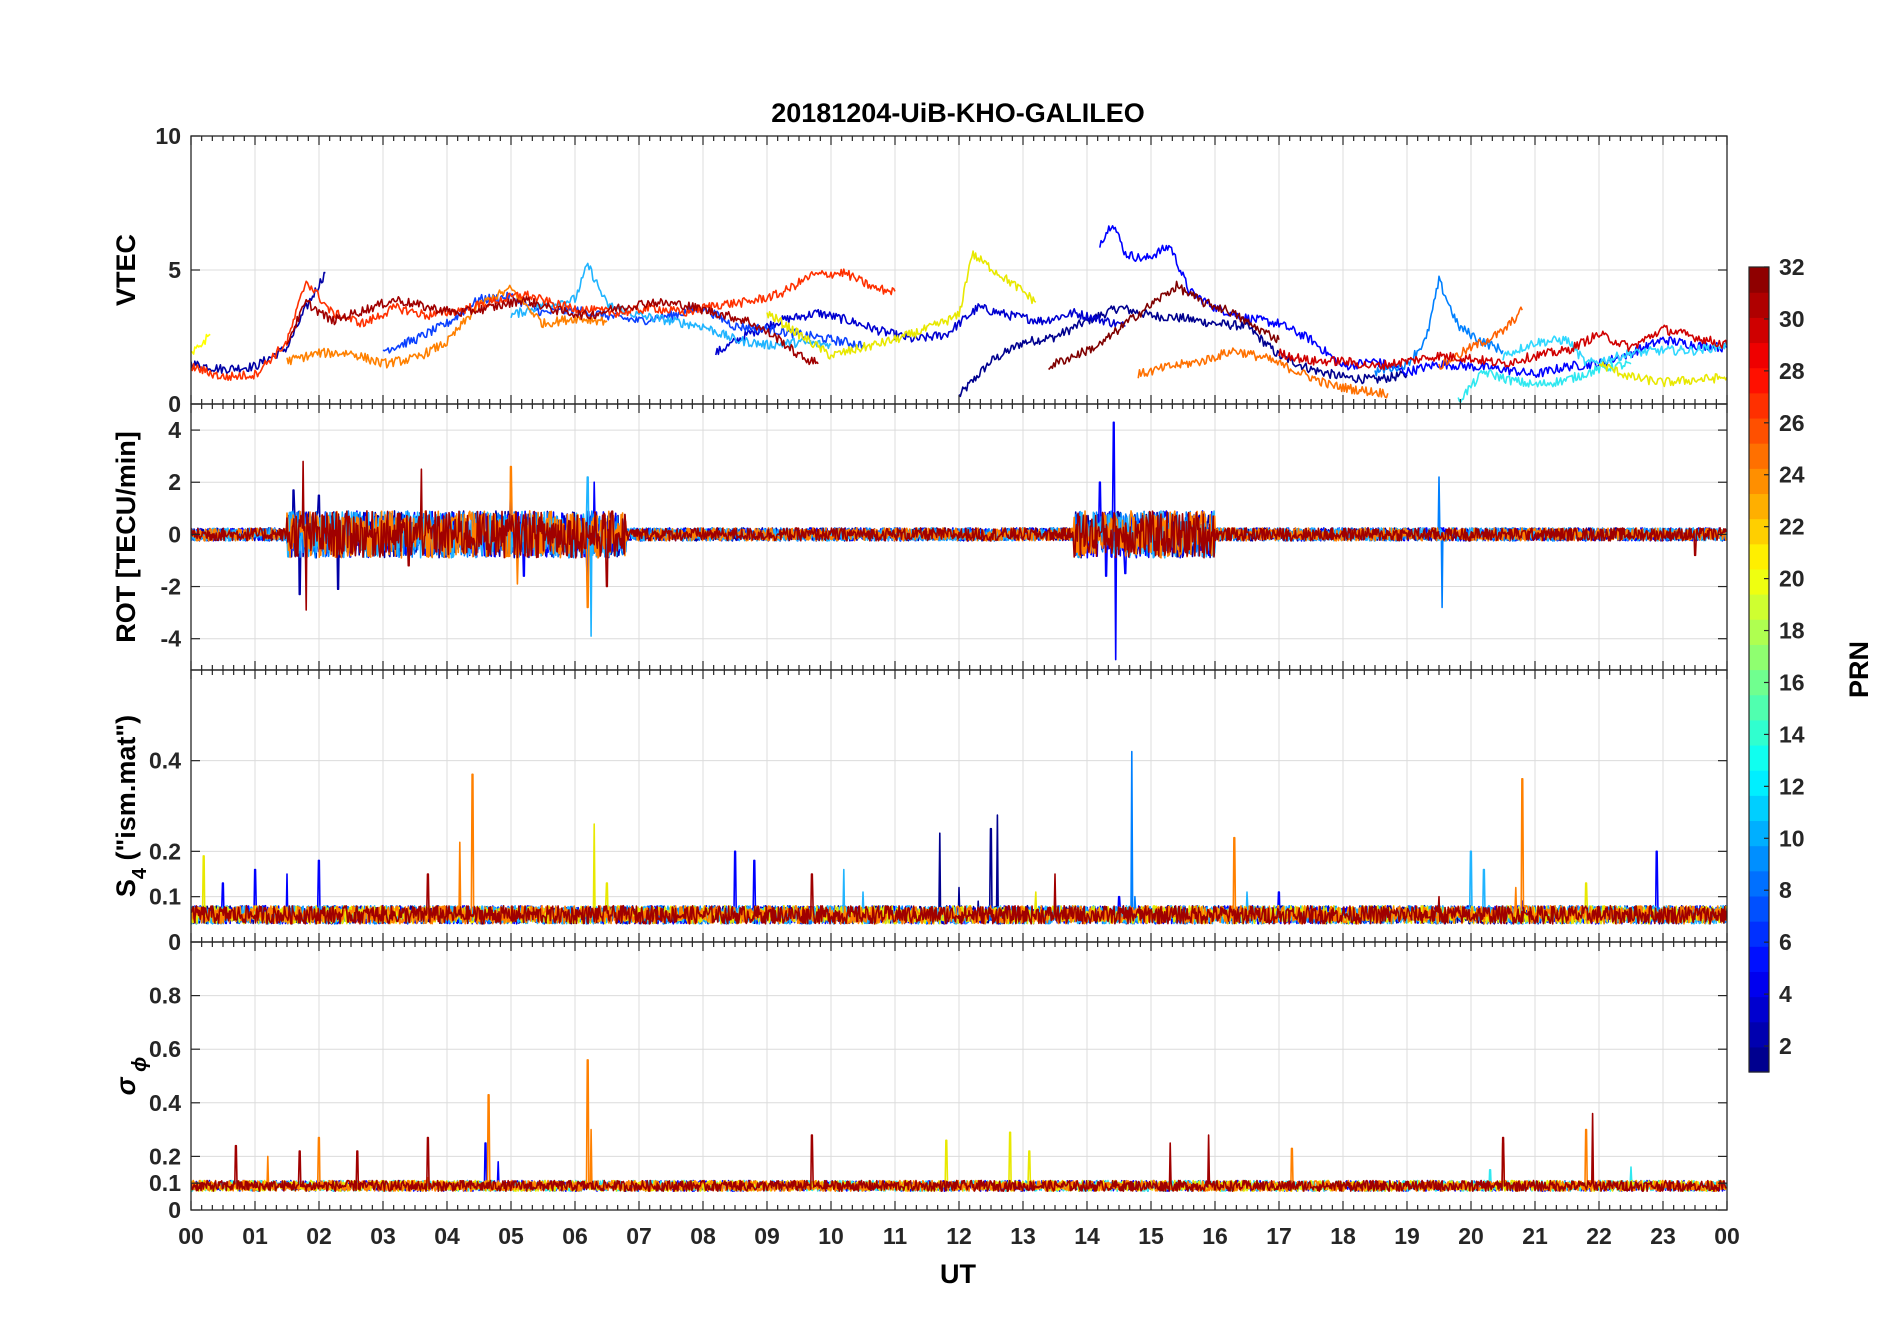 Image resolution: width=1902 pixels, height=1330 pixels. Describe the element at coordinates (1792, 475) in the screenshot. I see `colorbar-tick-label: 24` at that location.